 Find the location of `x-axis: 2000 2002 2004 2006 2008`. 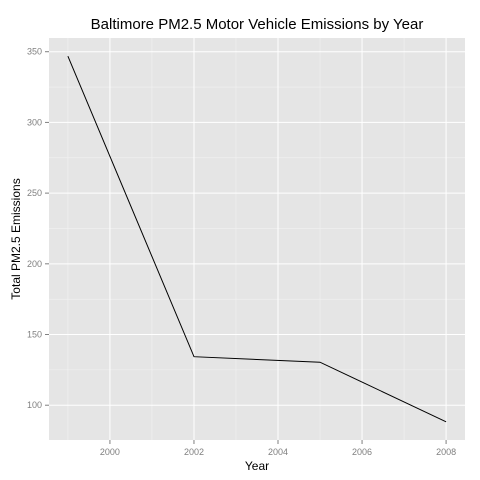

x-axis: 2000 2002 2004 2006 2008 is located at coordinates (278, 448).